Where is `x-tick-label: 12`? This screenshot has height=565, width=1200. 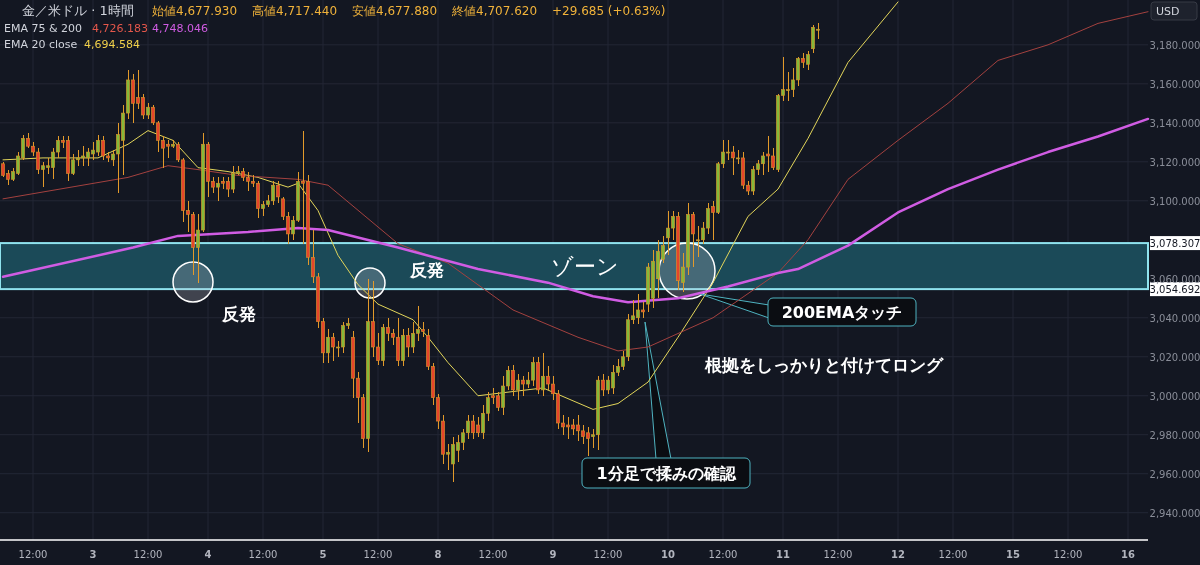 x-tick-label: 12 is located at coordinates (898, 554).